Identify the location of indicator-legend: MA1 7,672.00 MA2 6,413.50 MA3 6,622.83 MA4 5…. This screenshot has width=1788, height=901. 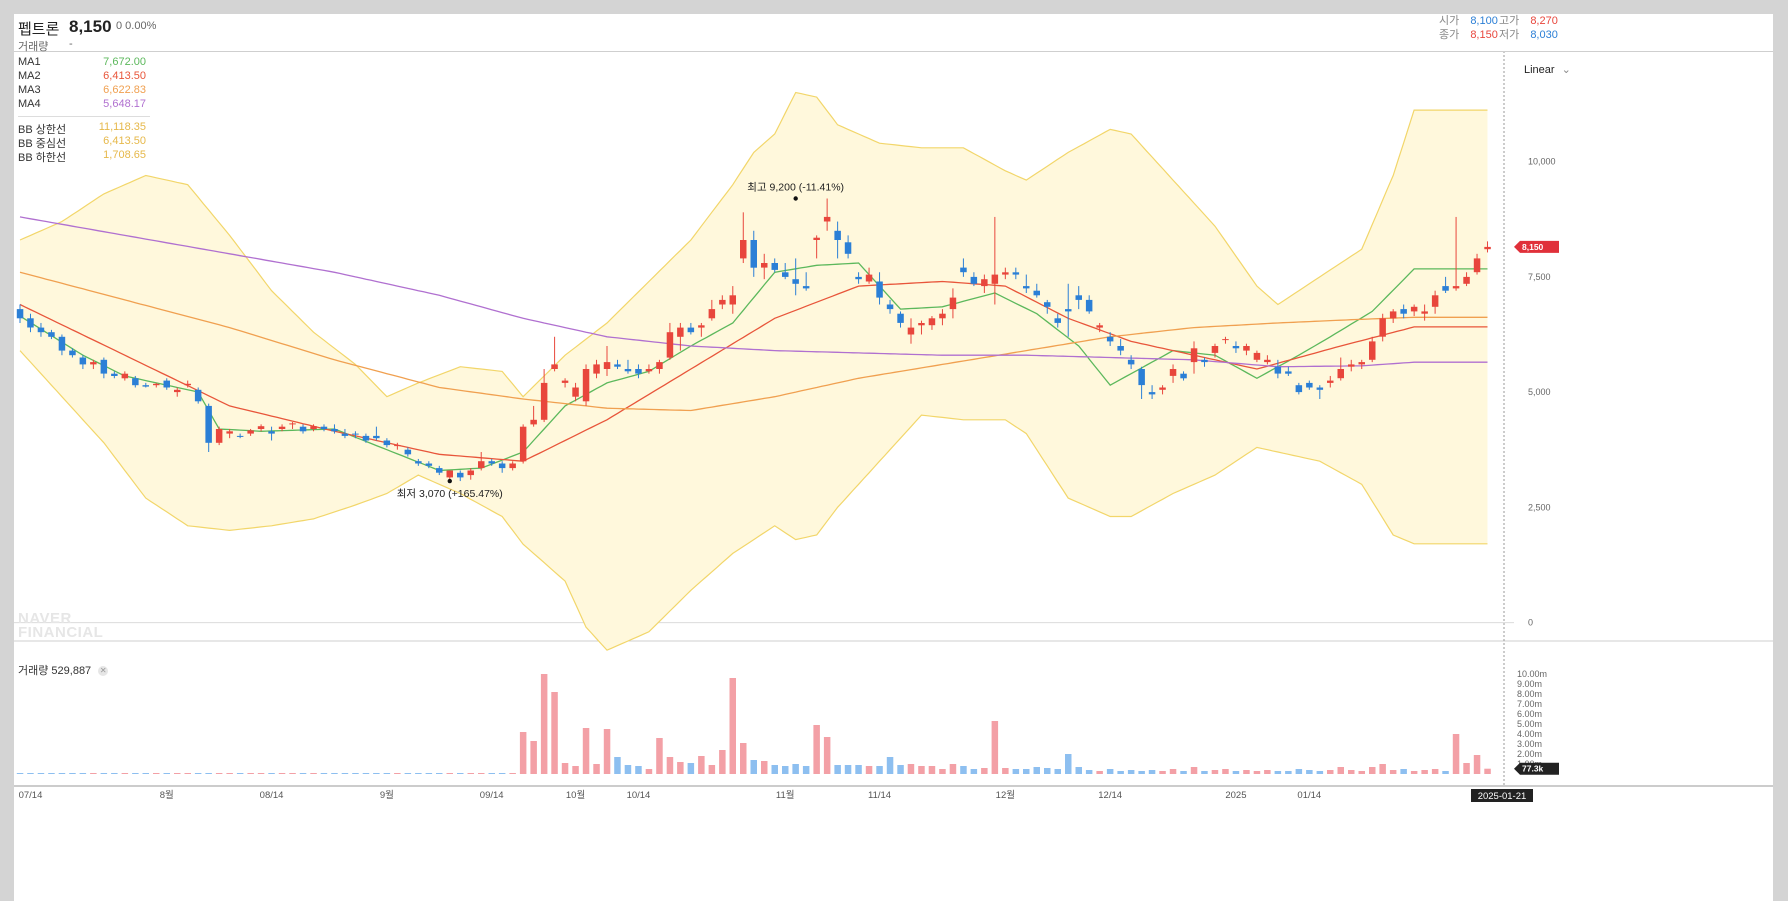
(84, 110).